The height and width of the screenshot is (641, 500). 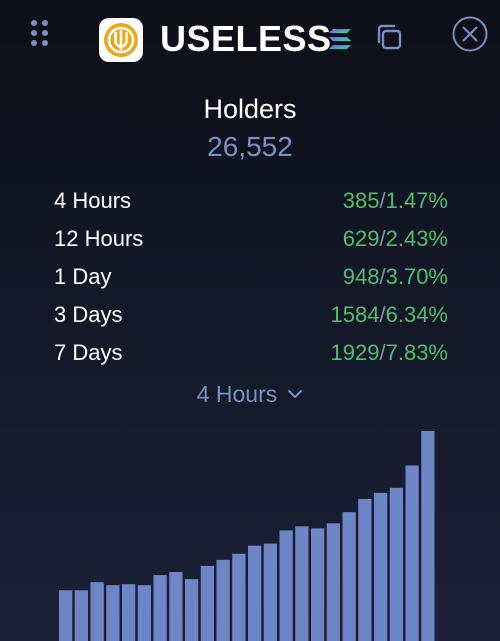 What do you see at coordinates (250, 109) in the screenshot?
I see `holders-title: Holders` at bounding box center [250, 109].